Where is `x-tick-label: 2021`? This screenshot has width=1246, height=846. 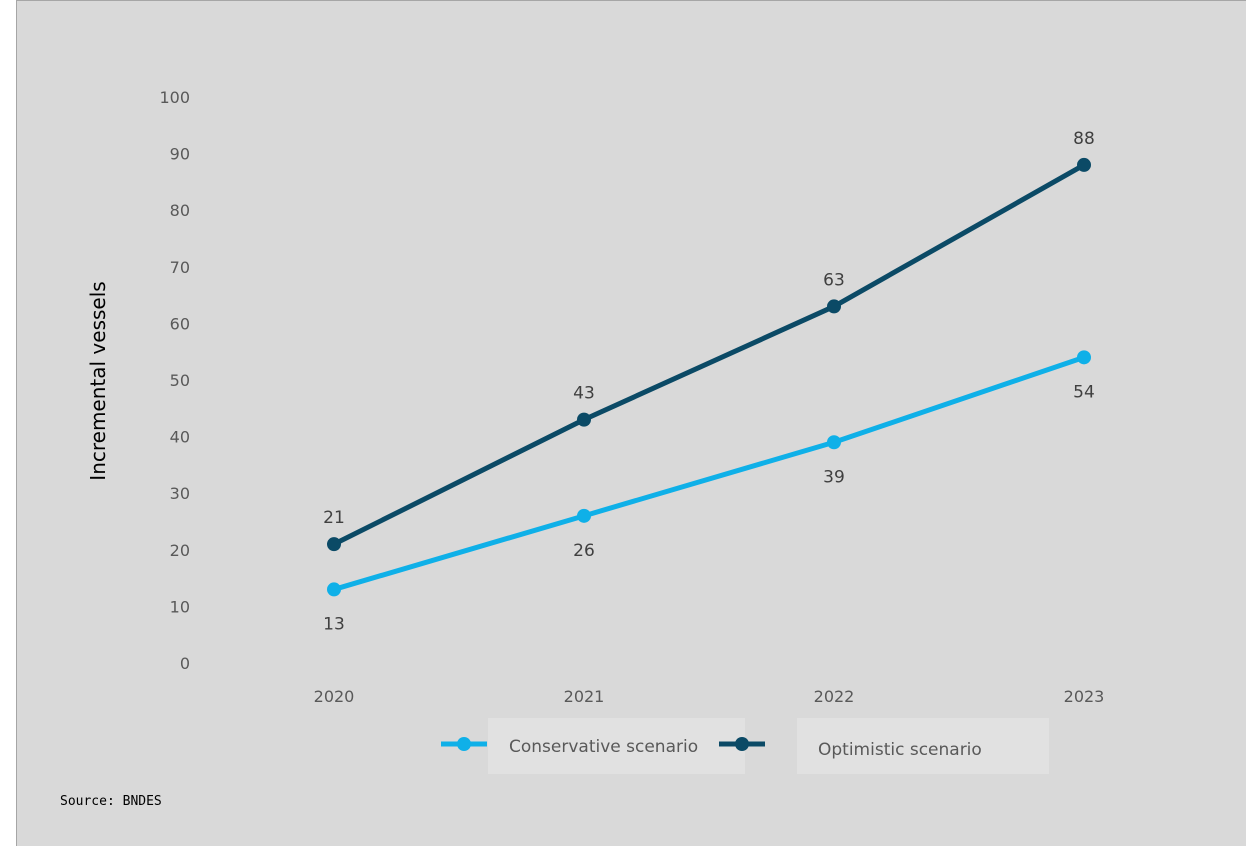 x-tick-label: 2021 is located at coordinates (584, 696).